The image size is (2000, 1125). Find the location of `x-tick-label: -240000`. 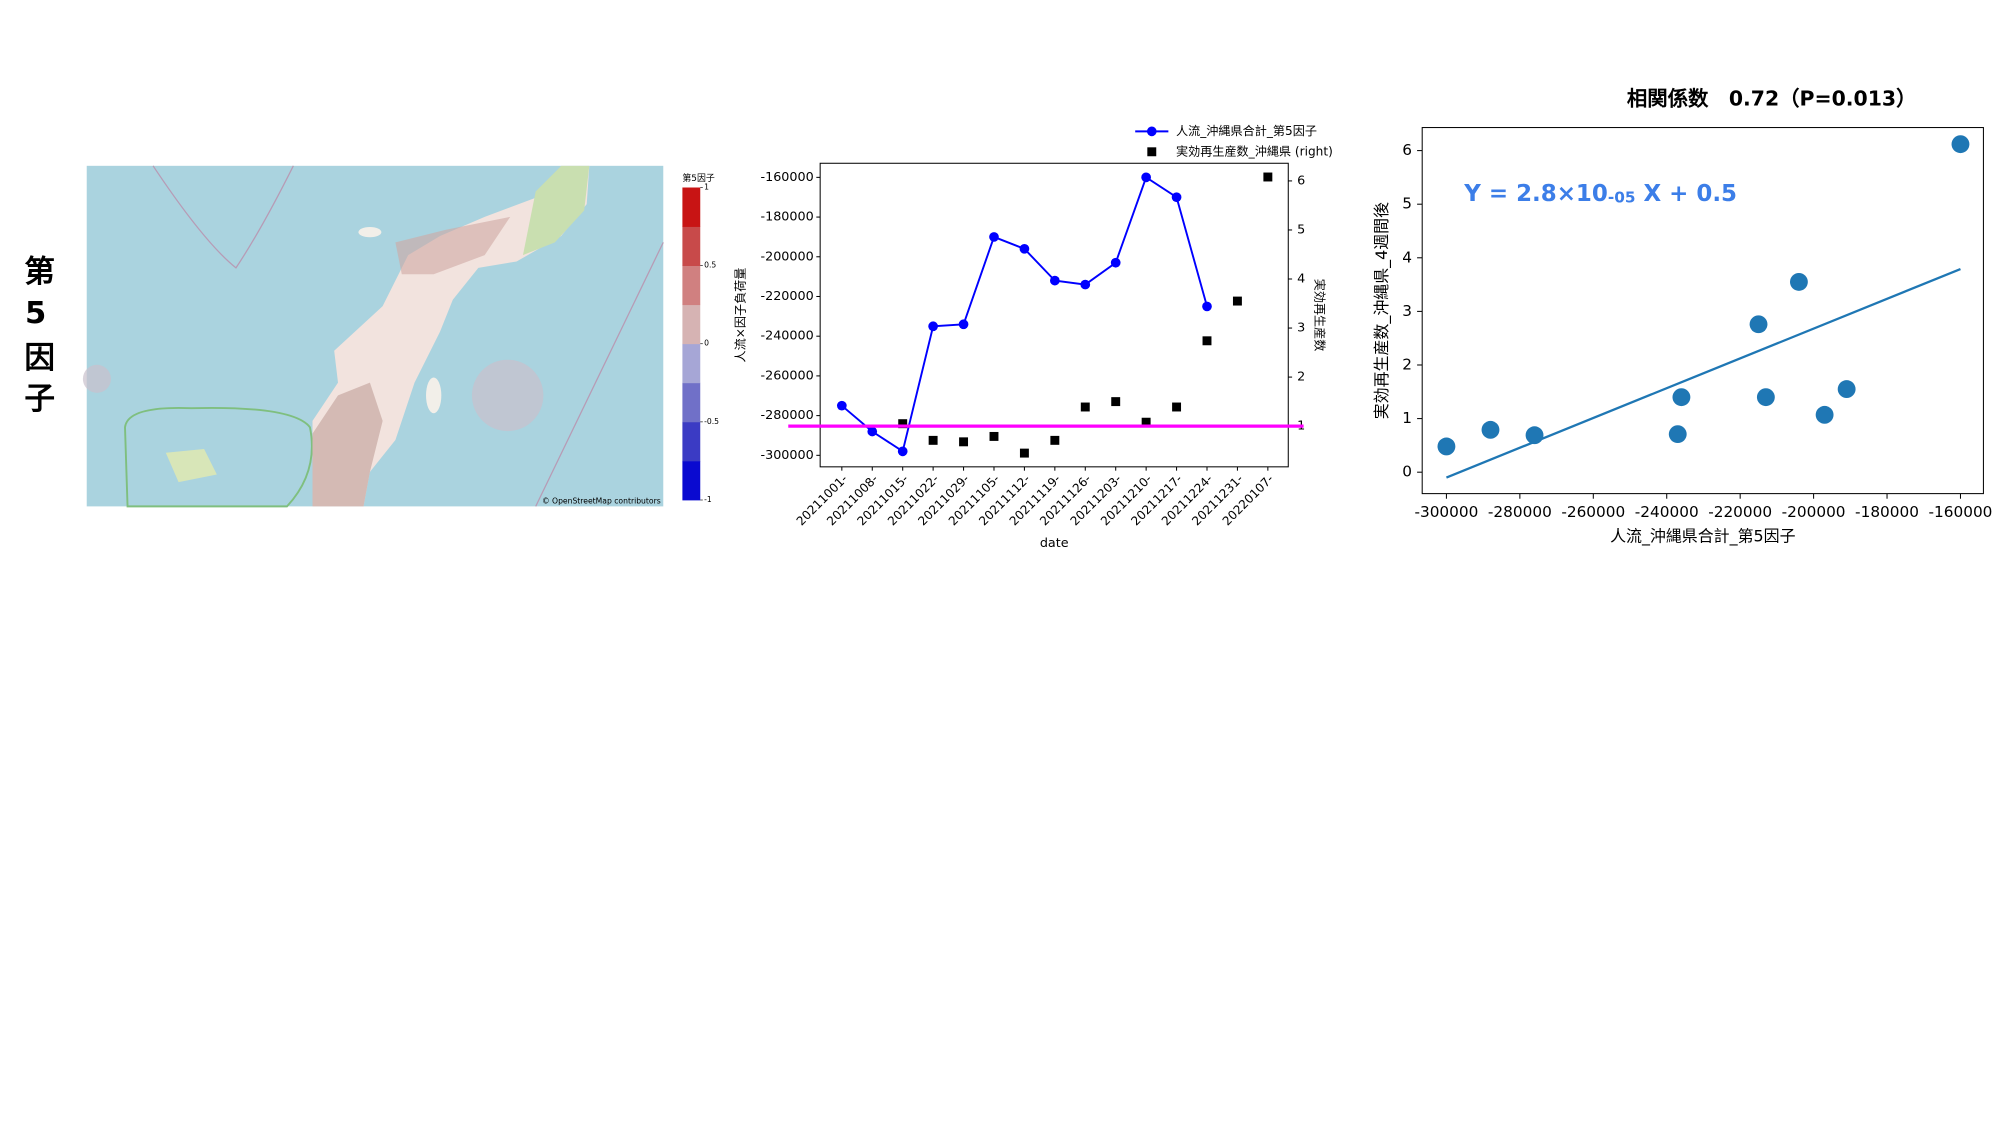

x-tick-label: -240000 is located at coordinates (1667, 512).